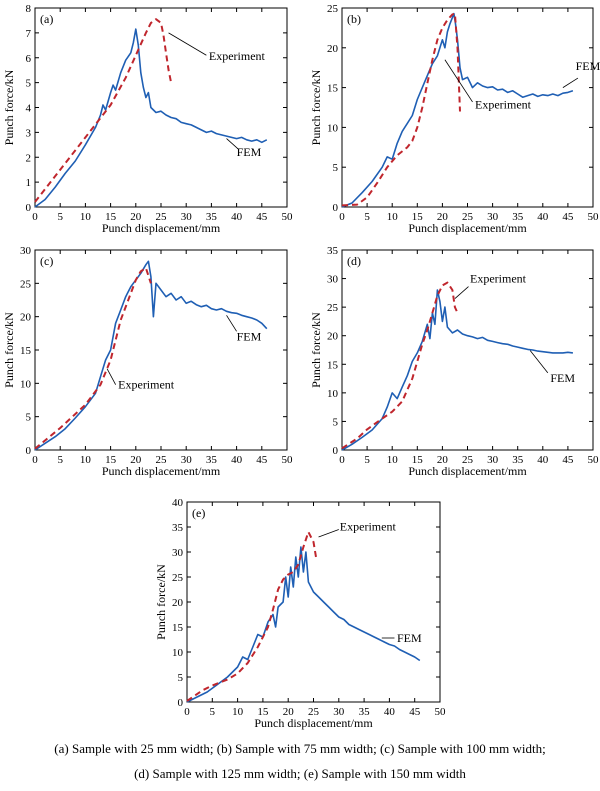 This screenshot has width=600, height=791. I want to click on panel-label: (b), so click(354, 19).